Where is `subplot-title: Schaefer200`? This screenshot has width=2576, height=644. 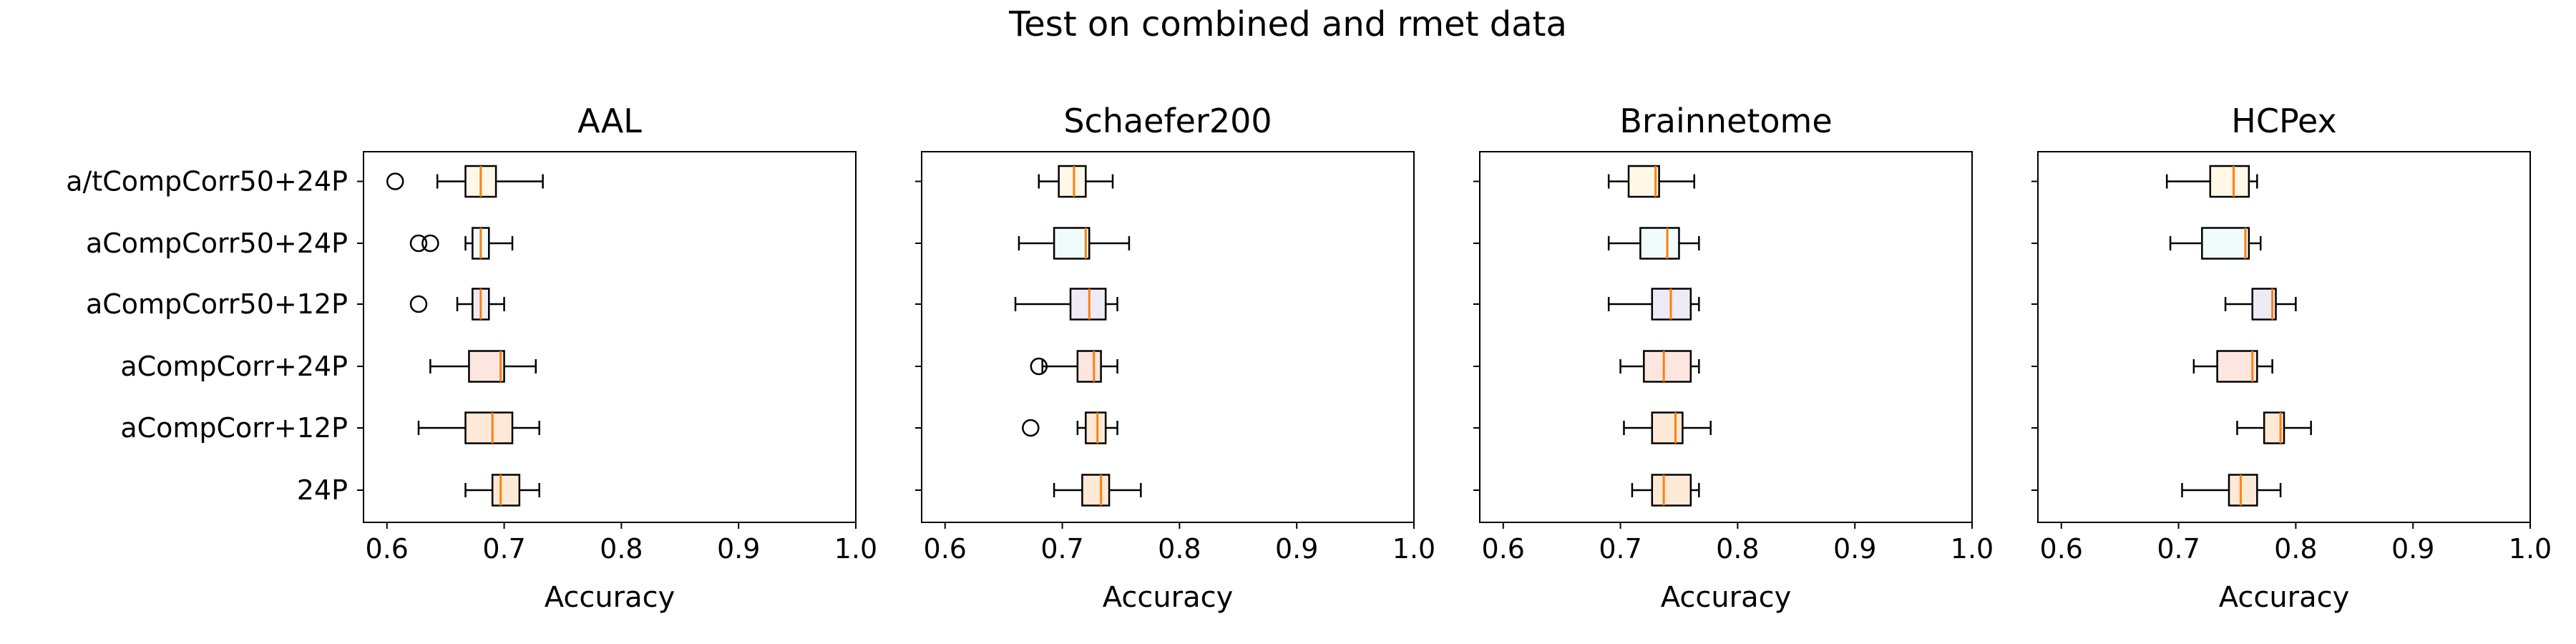 subplot-title: Schaefer200 is located at coordinates (1167, 121).